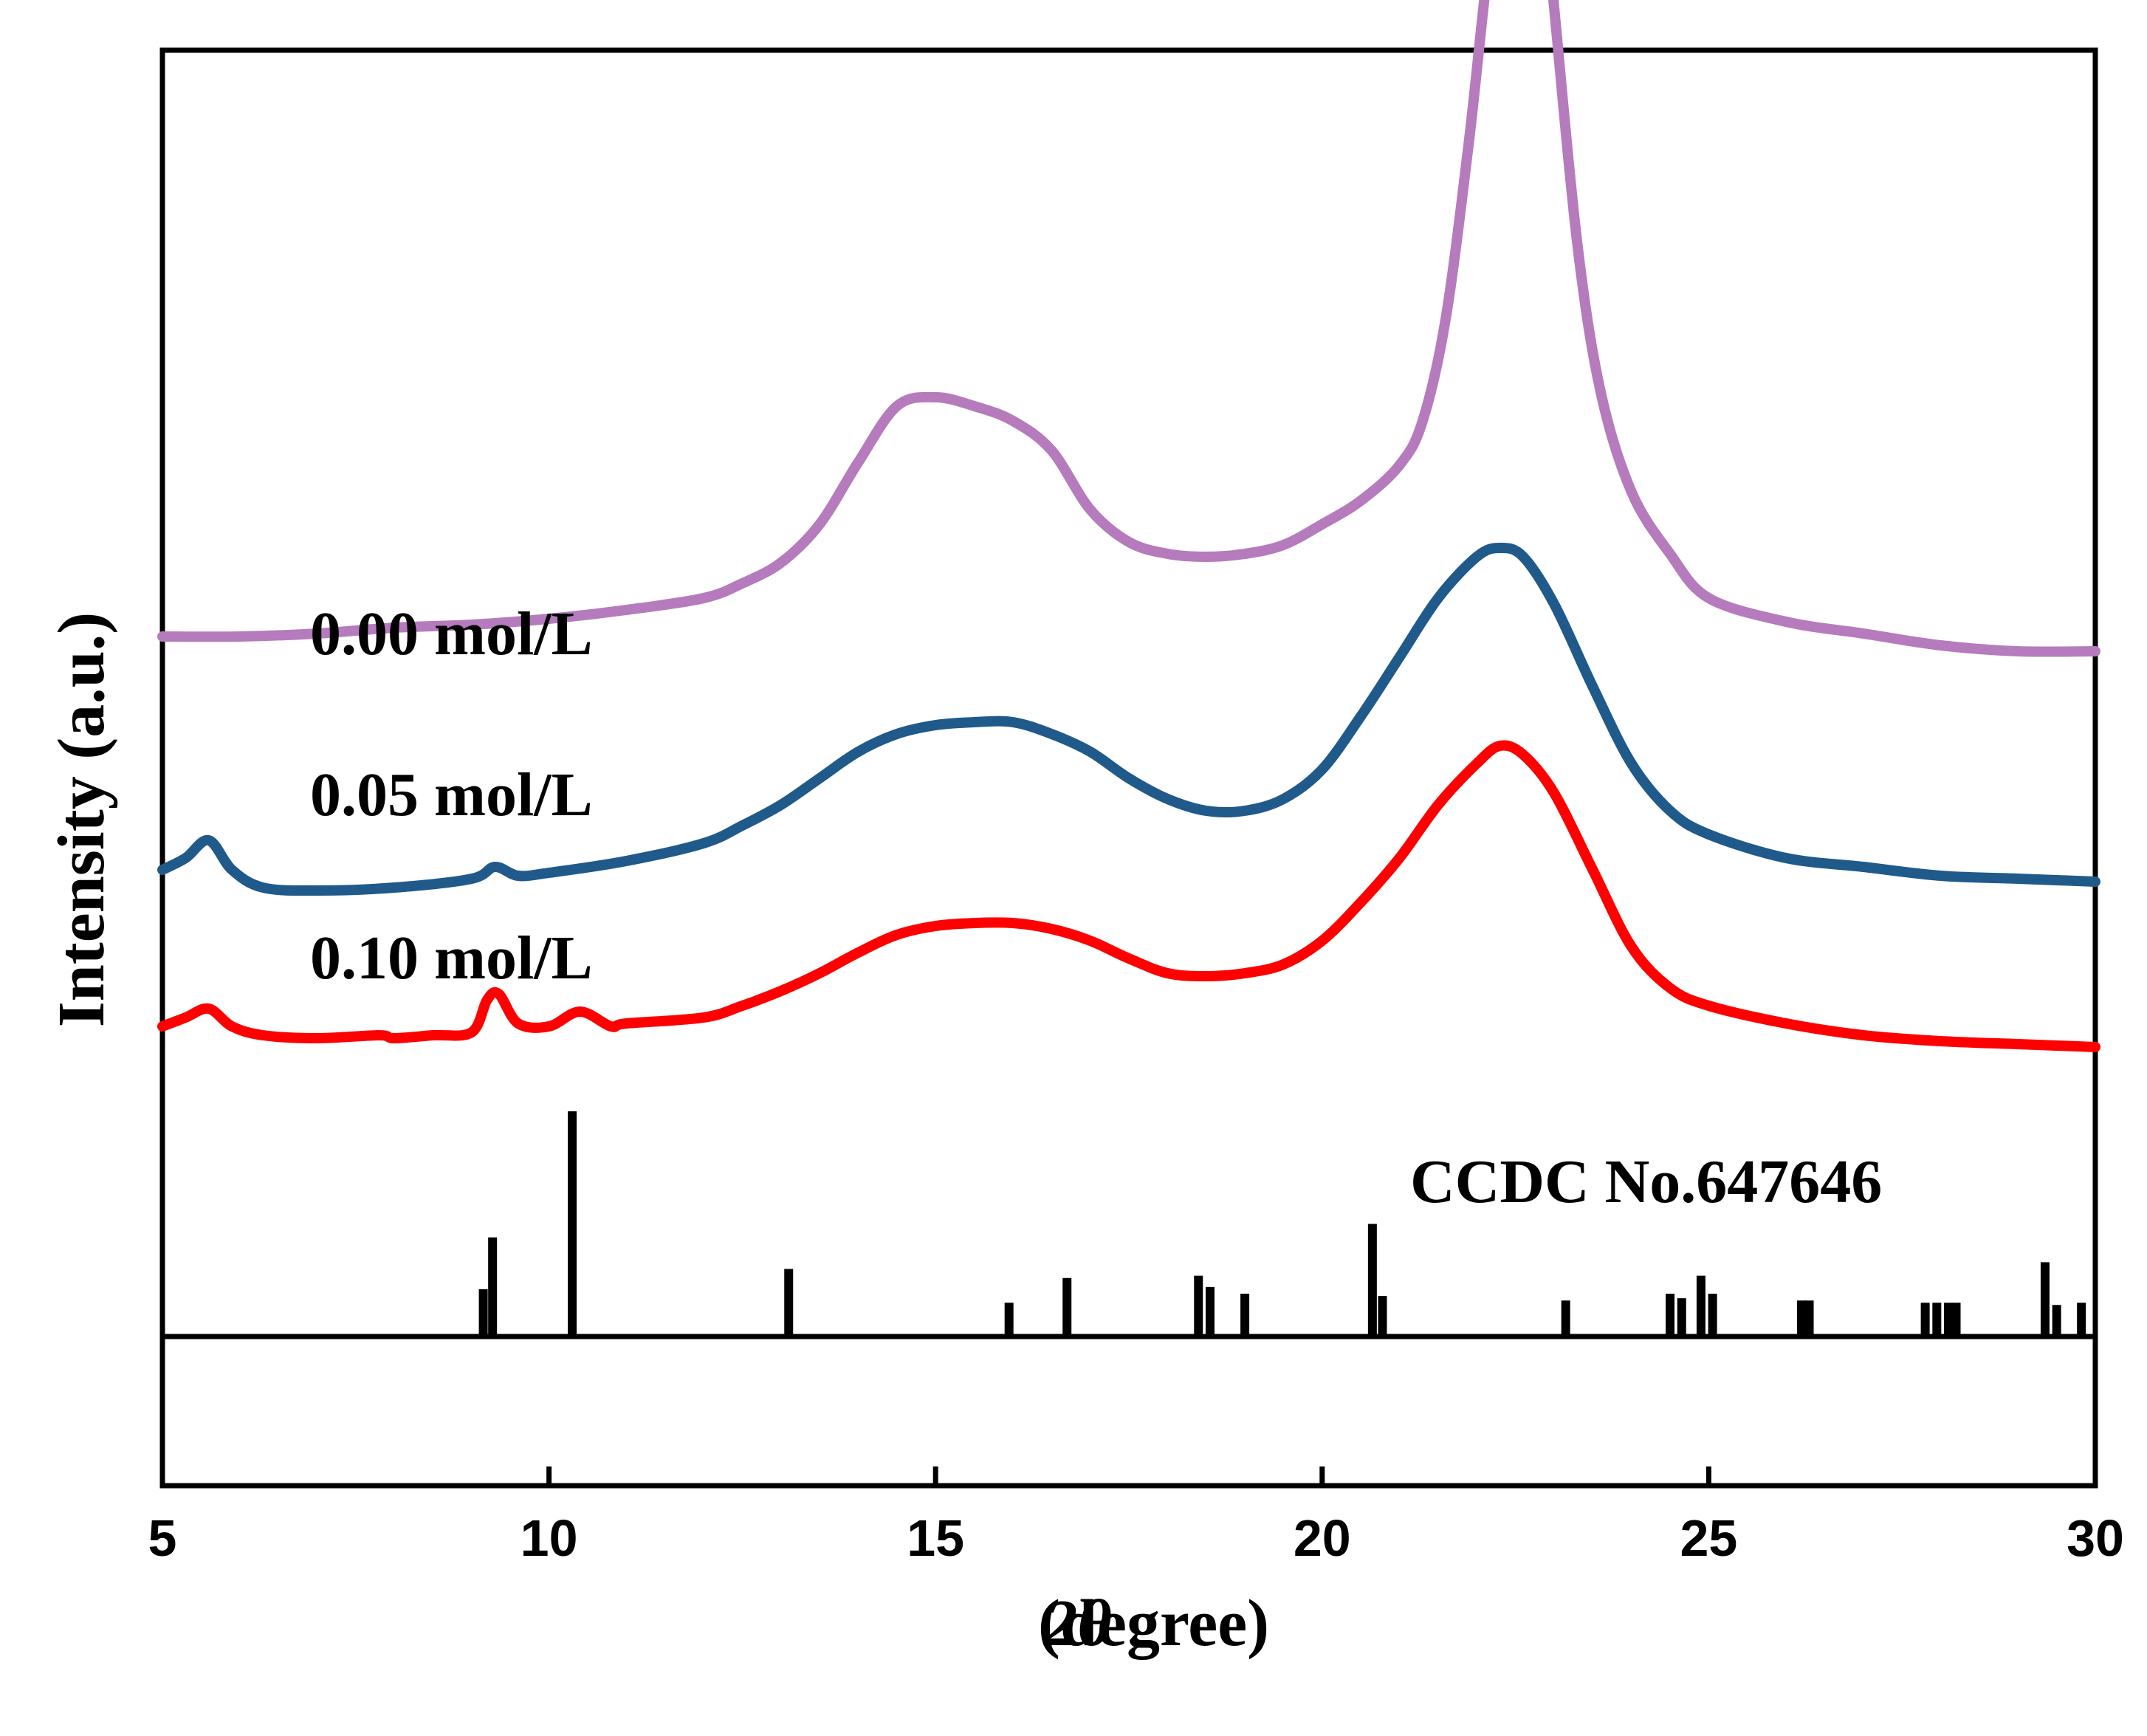 The width and height of the screenshot is (2147, 1736). I want to click on series-labels: 0.00 mol/L 0.05 mol/L 0.10 mol/L, so click(452, 796).